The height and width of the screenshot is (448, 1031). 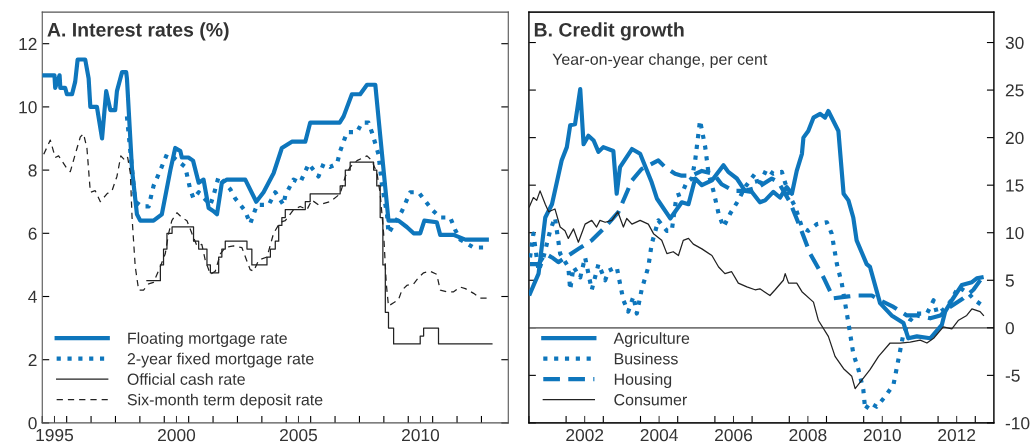 What do you see at coordinates (1012, 375) in the screenshot?
I see `y2-tick-label: -5` at bounding box center [1012, 375].